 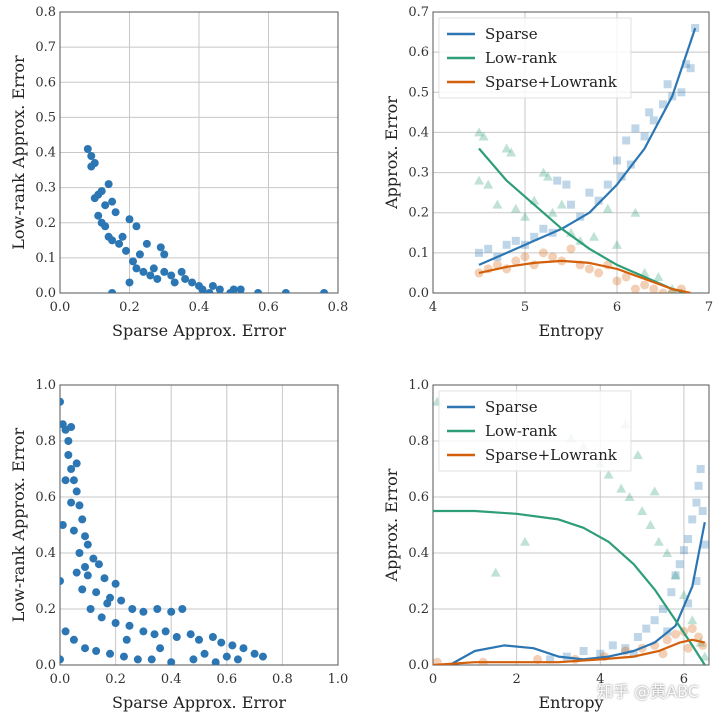 I want to click on x-axis-label: Entropy, so click(x=571, y=330).